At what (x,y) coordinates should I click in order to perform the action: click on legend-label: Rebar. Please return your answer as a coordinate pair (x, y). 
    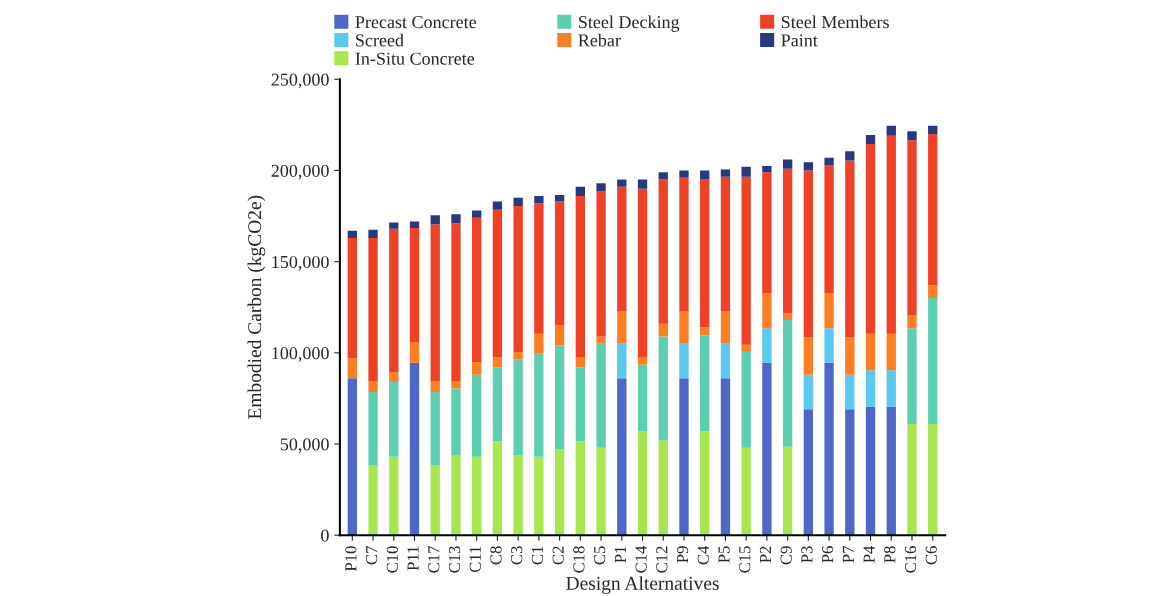
    Looking at the image, I should click on (599, 40).